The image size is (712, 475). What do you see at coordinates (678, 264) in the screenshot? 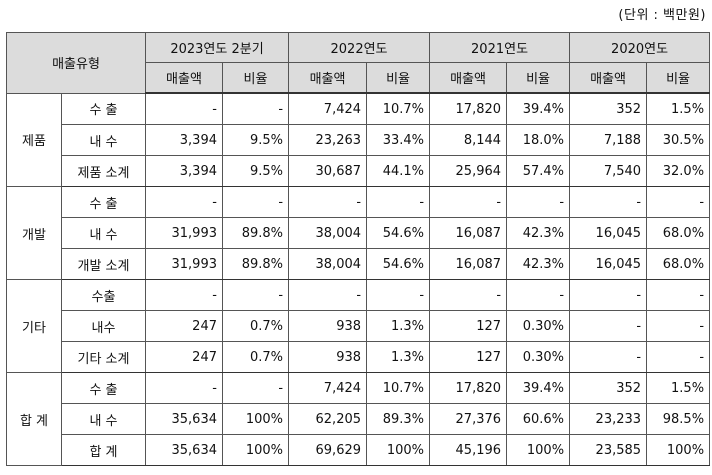
I see `ratio-cell: 68.0%` at bounding box center [678, 264].